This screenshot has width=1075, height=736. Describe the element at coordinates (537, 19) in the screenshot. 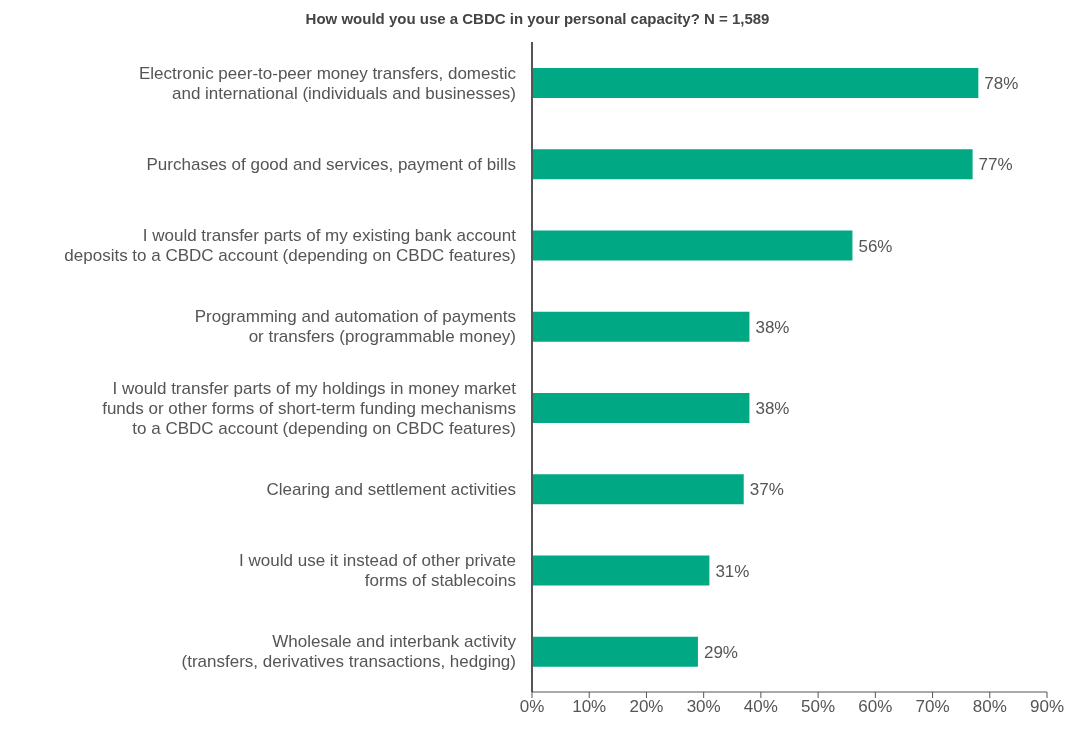

I see `chart-title: How would you use a CBDC in your personal capacity? N = 1,589` at that location.